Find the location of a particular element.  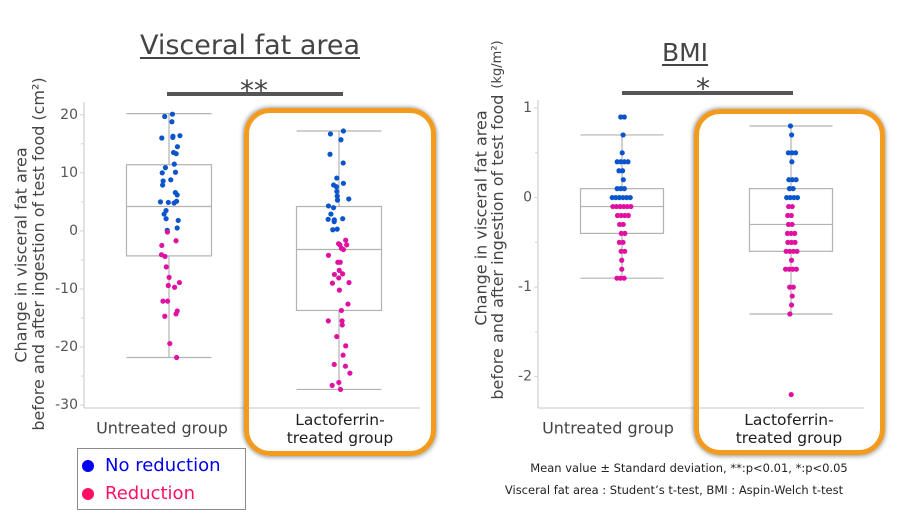

y-axis-unit: (cm²) is located at coordinates (38, 98).